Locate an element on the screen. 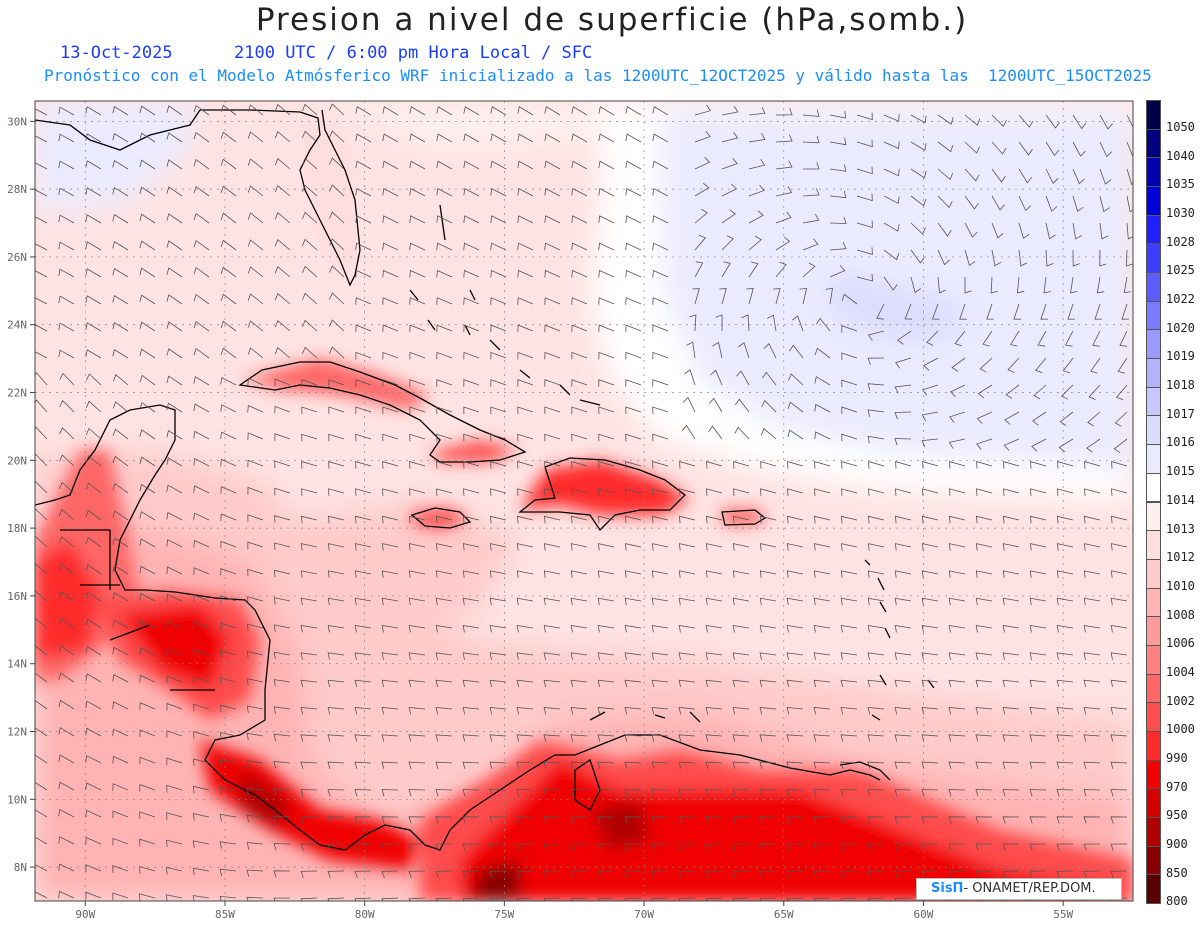 This screenshot has width=1200, height=927. colorbar-label: 1012 is located at coordinates (1180, 557).